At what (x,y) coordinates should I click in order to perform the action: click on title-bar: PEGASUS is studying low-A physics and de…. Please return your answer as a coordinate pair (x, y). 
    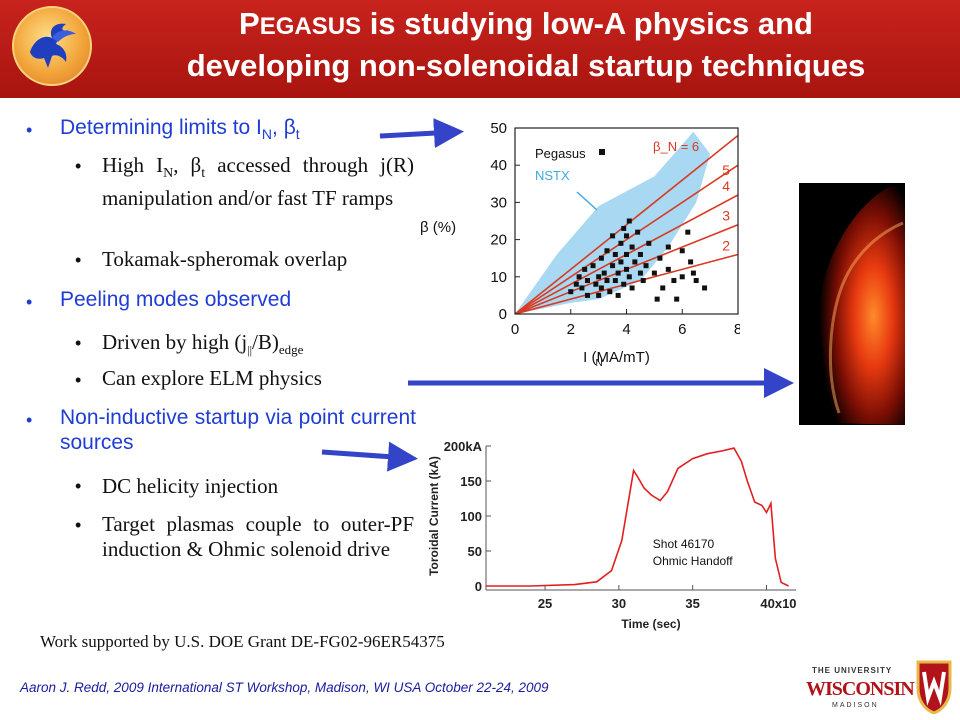
    Looking at the image, I should click on (480, 49).